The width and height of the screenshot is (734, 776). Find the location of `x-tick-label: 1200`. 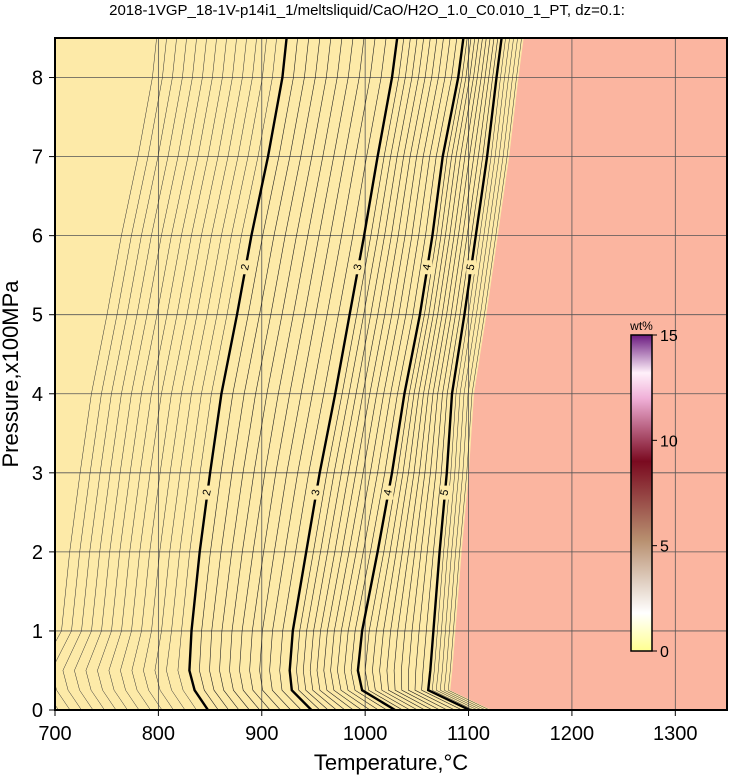

x-tick-label: 1200 is located at coordinates (572, 734).